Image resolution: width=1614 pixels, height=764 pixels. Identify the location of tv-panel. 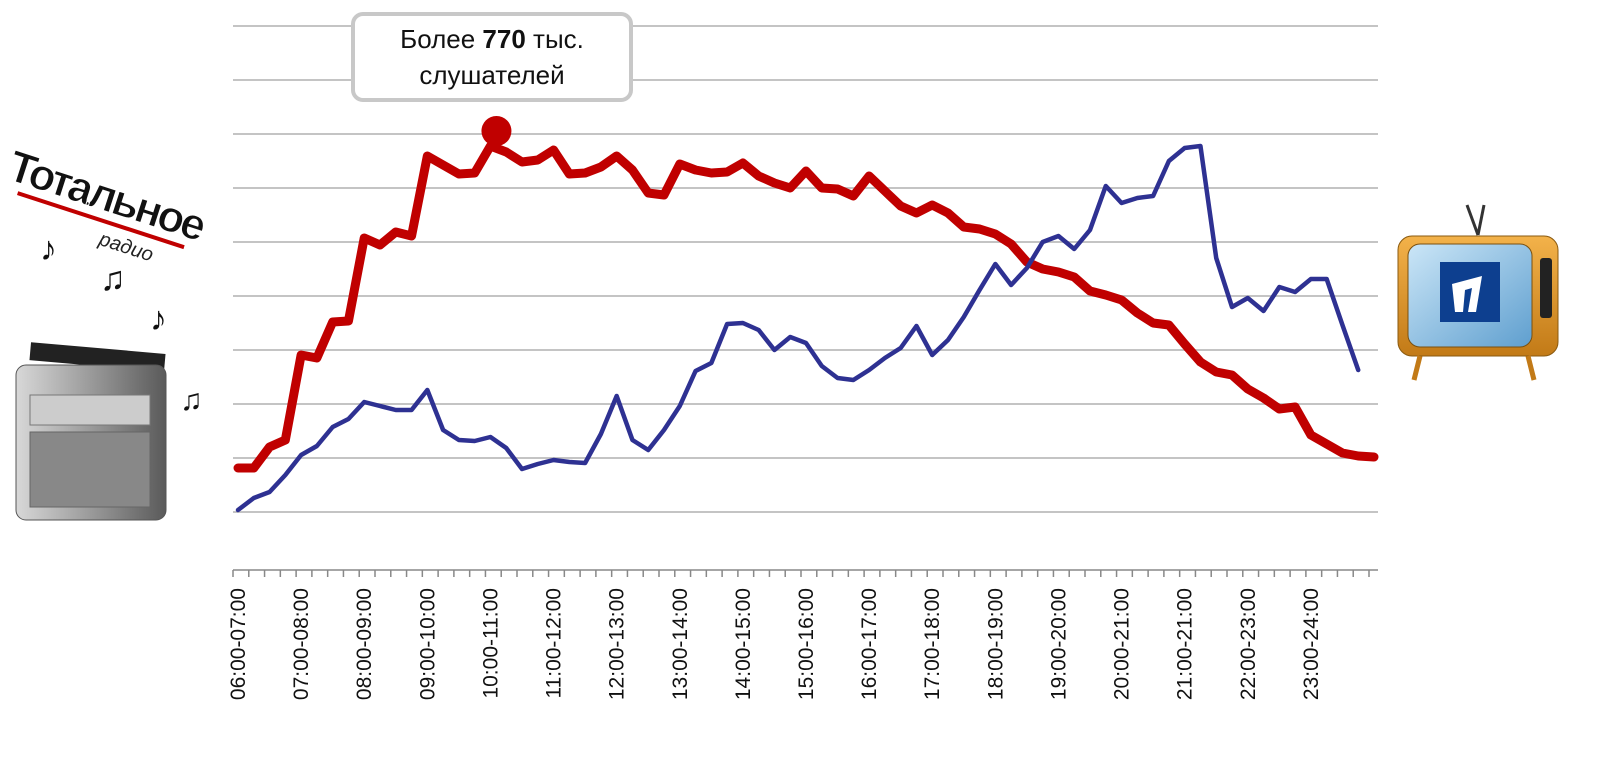
(1546, 288).